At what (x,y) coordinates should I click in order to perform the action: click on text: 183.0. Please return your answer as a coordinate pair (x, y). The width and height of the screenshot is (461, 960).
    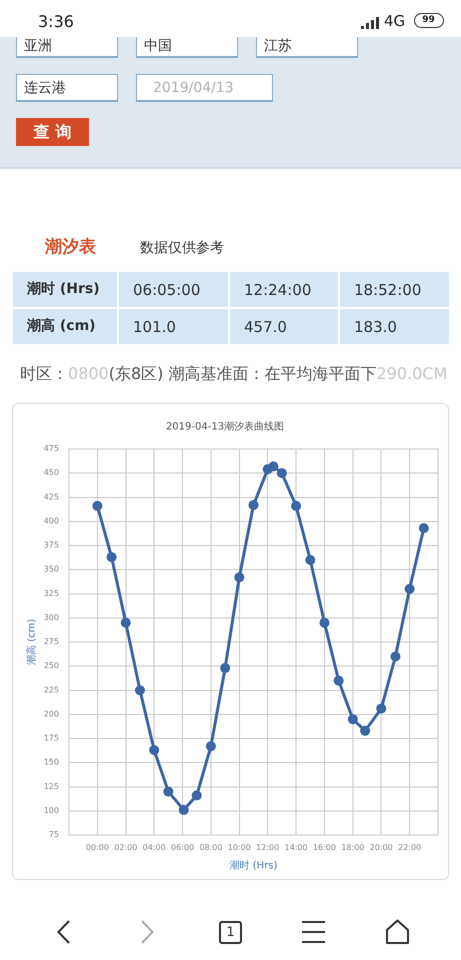
    Looking at the image, I should click on (375, 327).